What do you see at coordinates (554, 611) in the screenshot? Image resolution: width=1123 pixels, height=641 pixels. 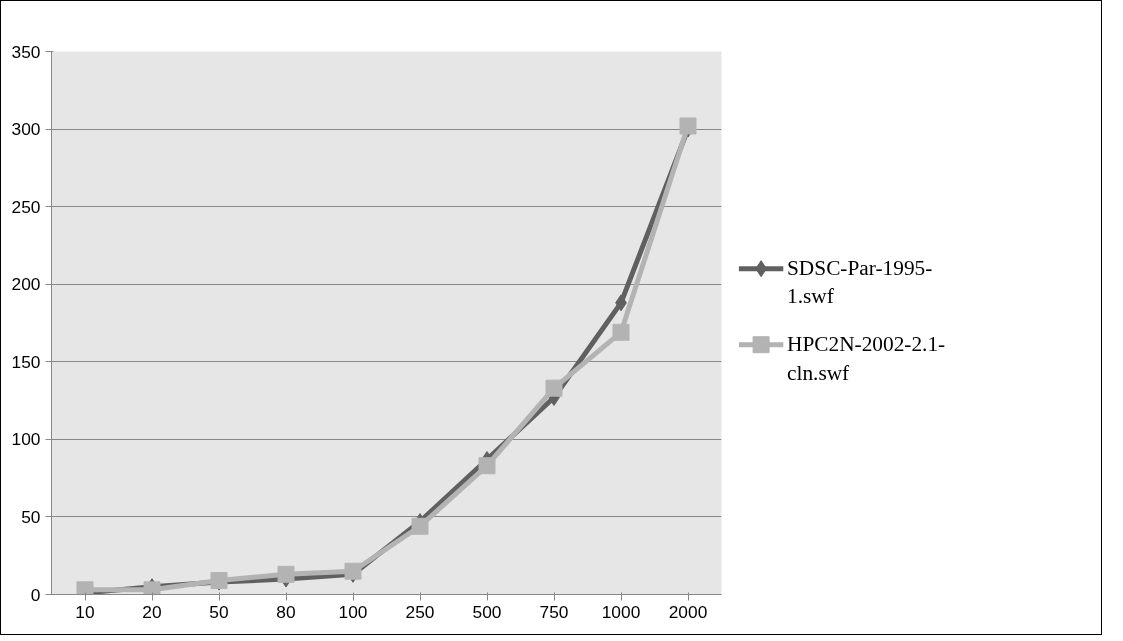 I see `x-tick-label: 750` at bounding box center [554, 611].